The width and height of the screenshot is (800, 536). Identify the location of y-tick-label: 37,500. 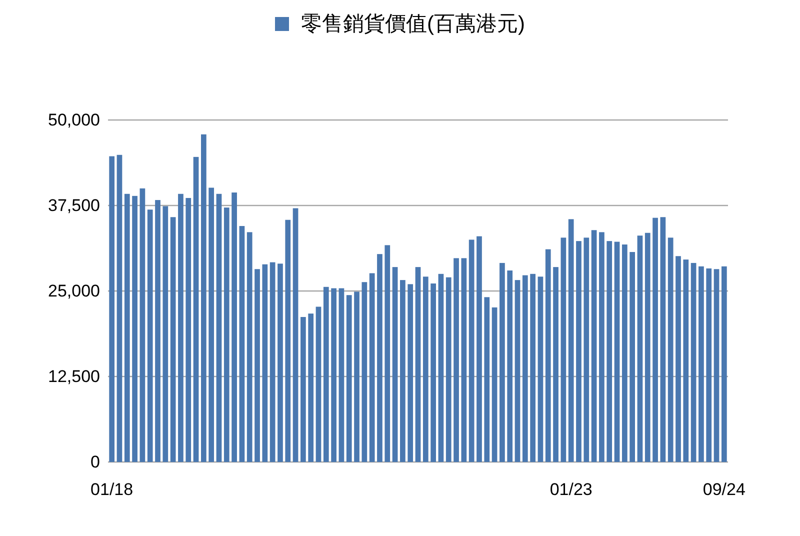
(74, 205).